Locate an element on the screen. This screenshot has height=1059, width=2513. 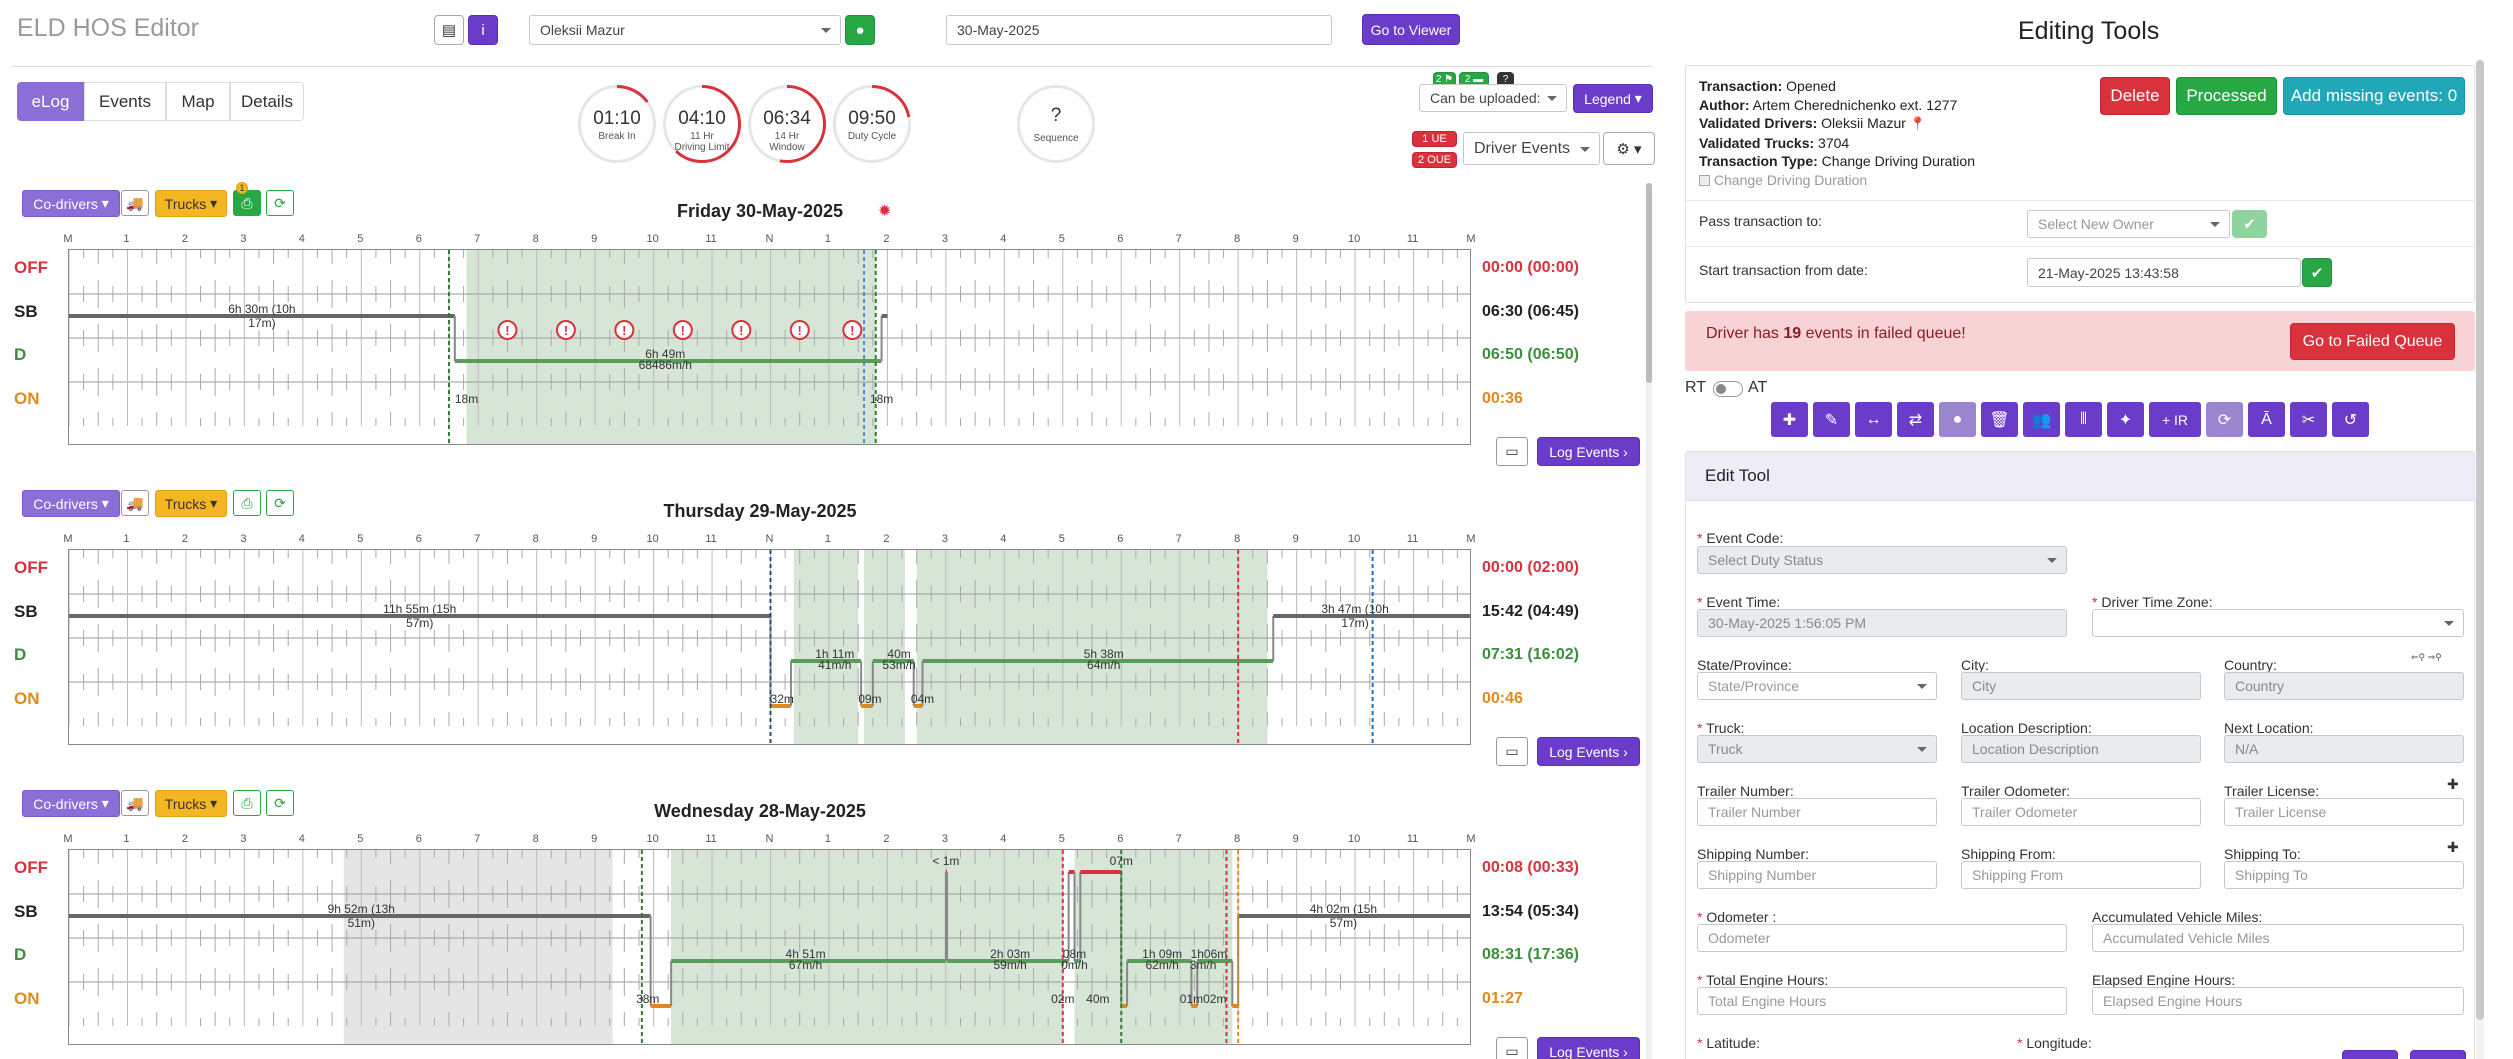
city-field: City is located at coordinates (2081, 686).